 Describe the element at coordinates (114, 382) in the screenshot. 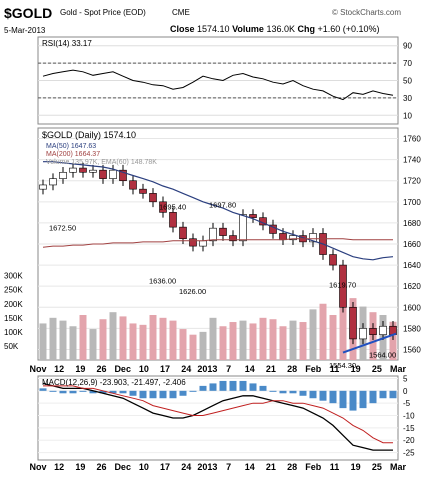

I see `macd-label: MACD(12,26,9) -23.903, -21.497, -2.406` at that location.